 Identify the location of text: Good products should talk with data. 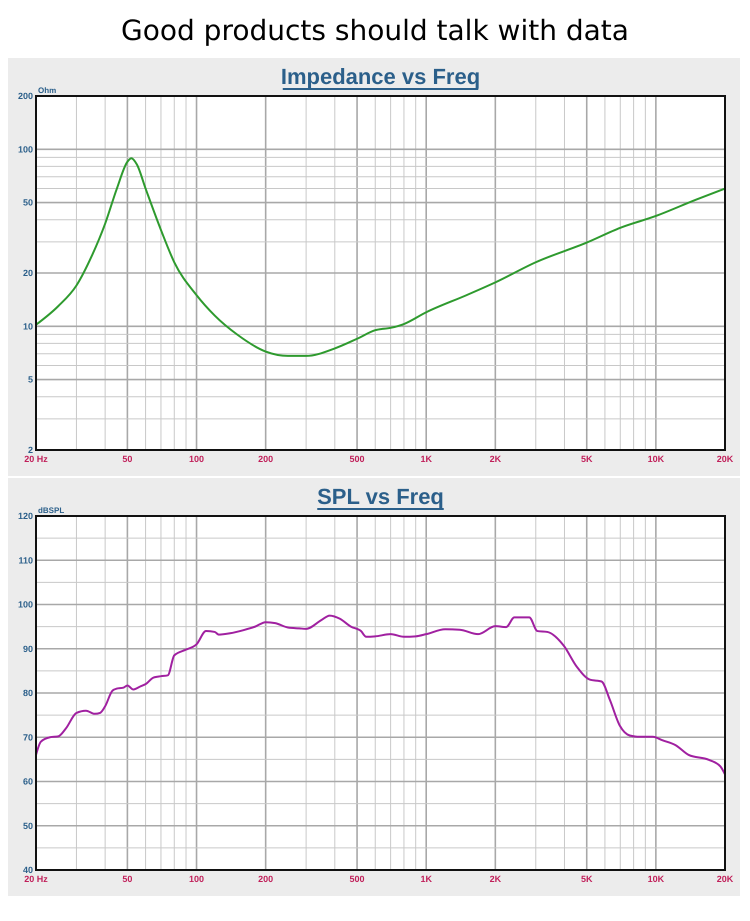
(375, 30).